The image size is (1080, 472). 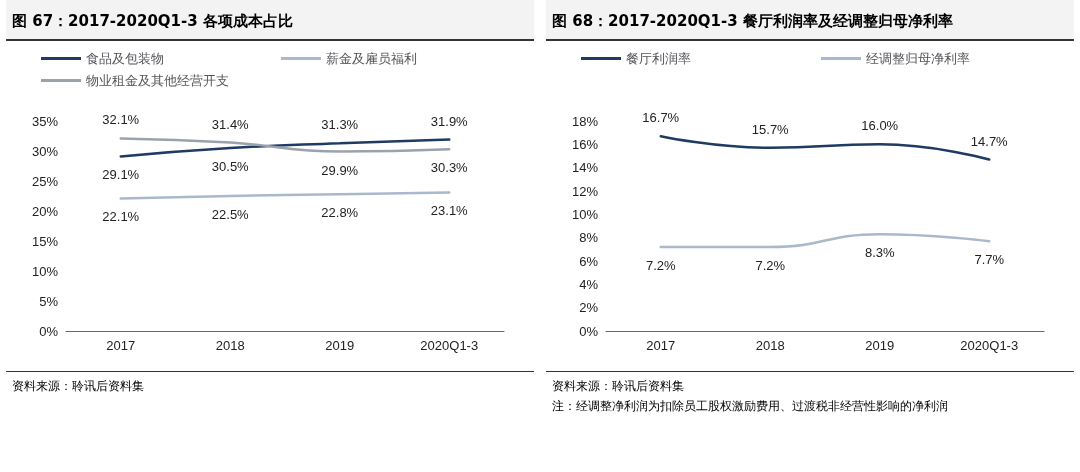 I want to click on legend-label: 餐厅利润率, so click(x=658, y=58).